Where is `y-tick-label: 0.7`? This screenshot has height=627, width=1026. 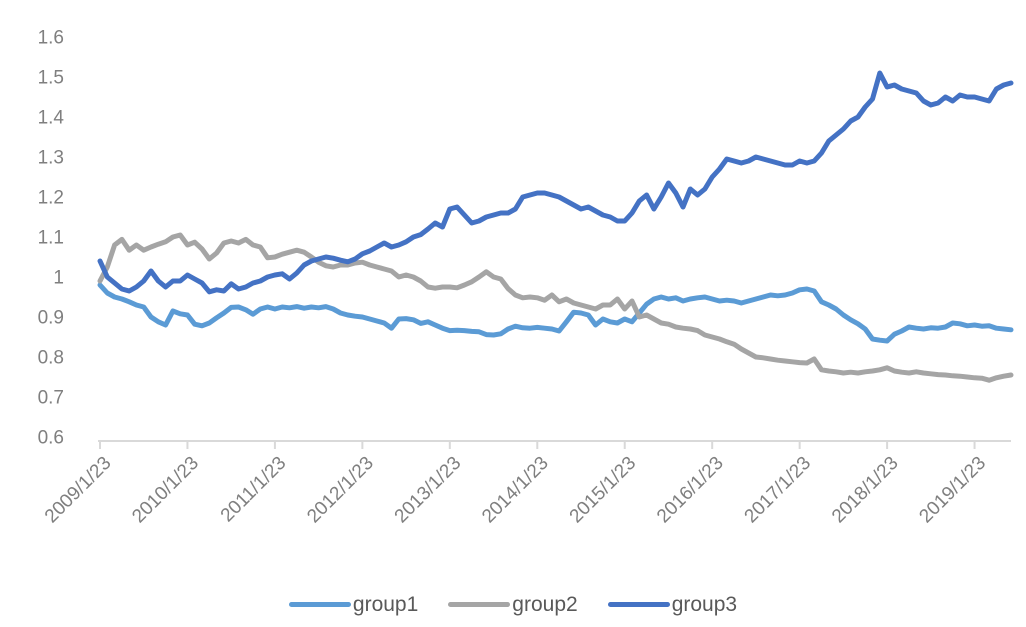 y-tick-label: 0.7 is located at coordinates (51, 398).